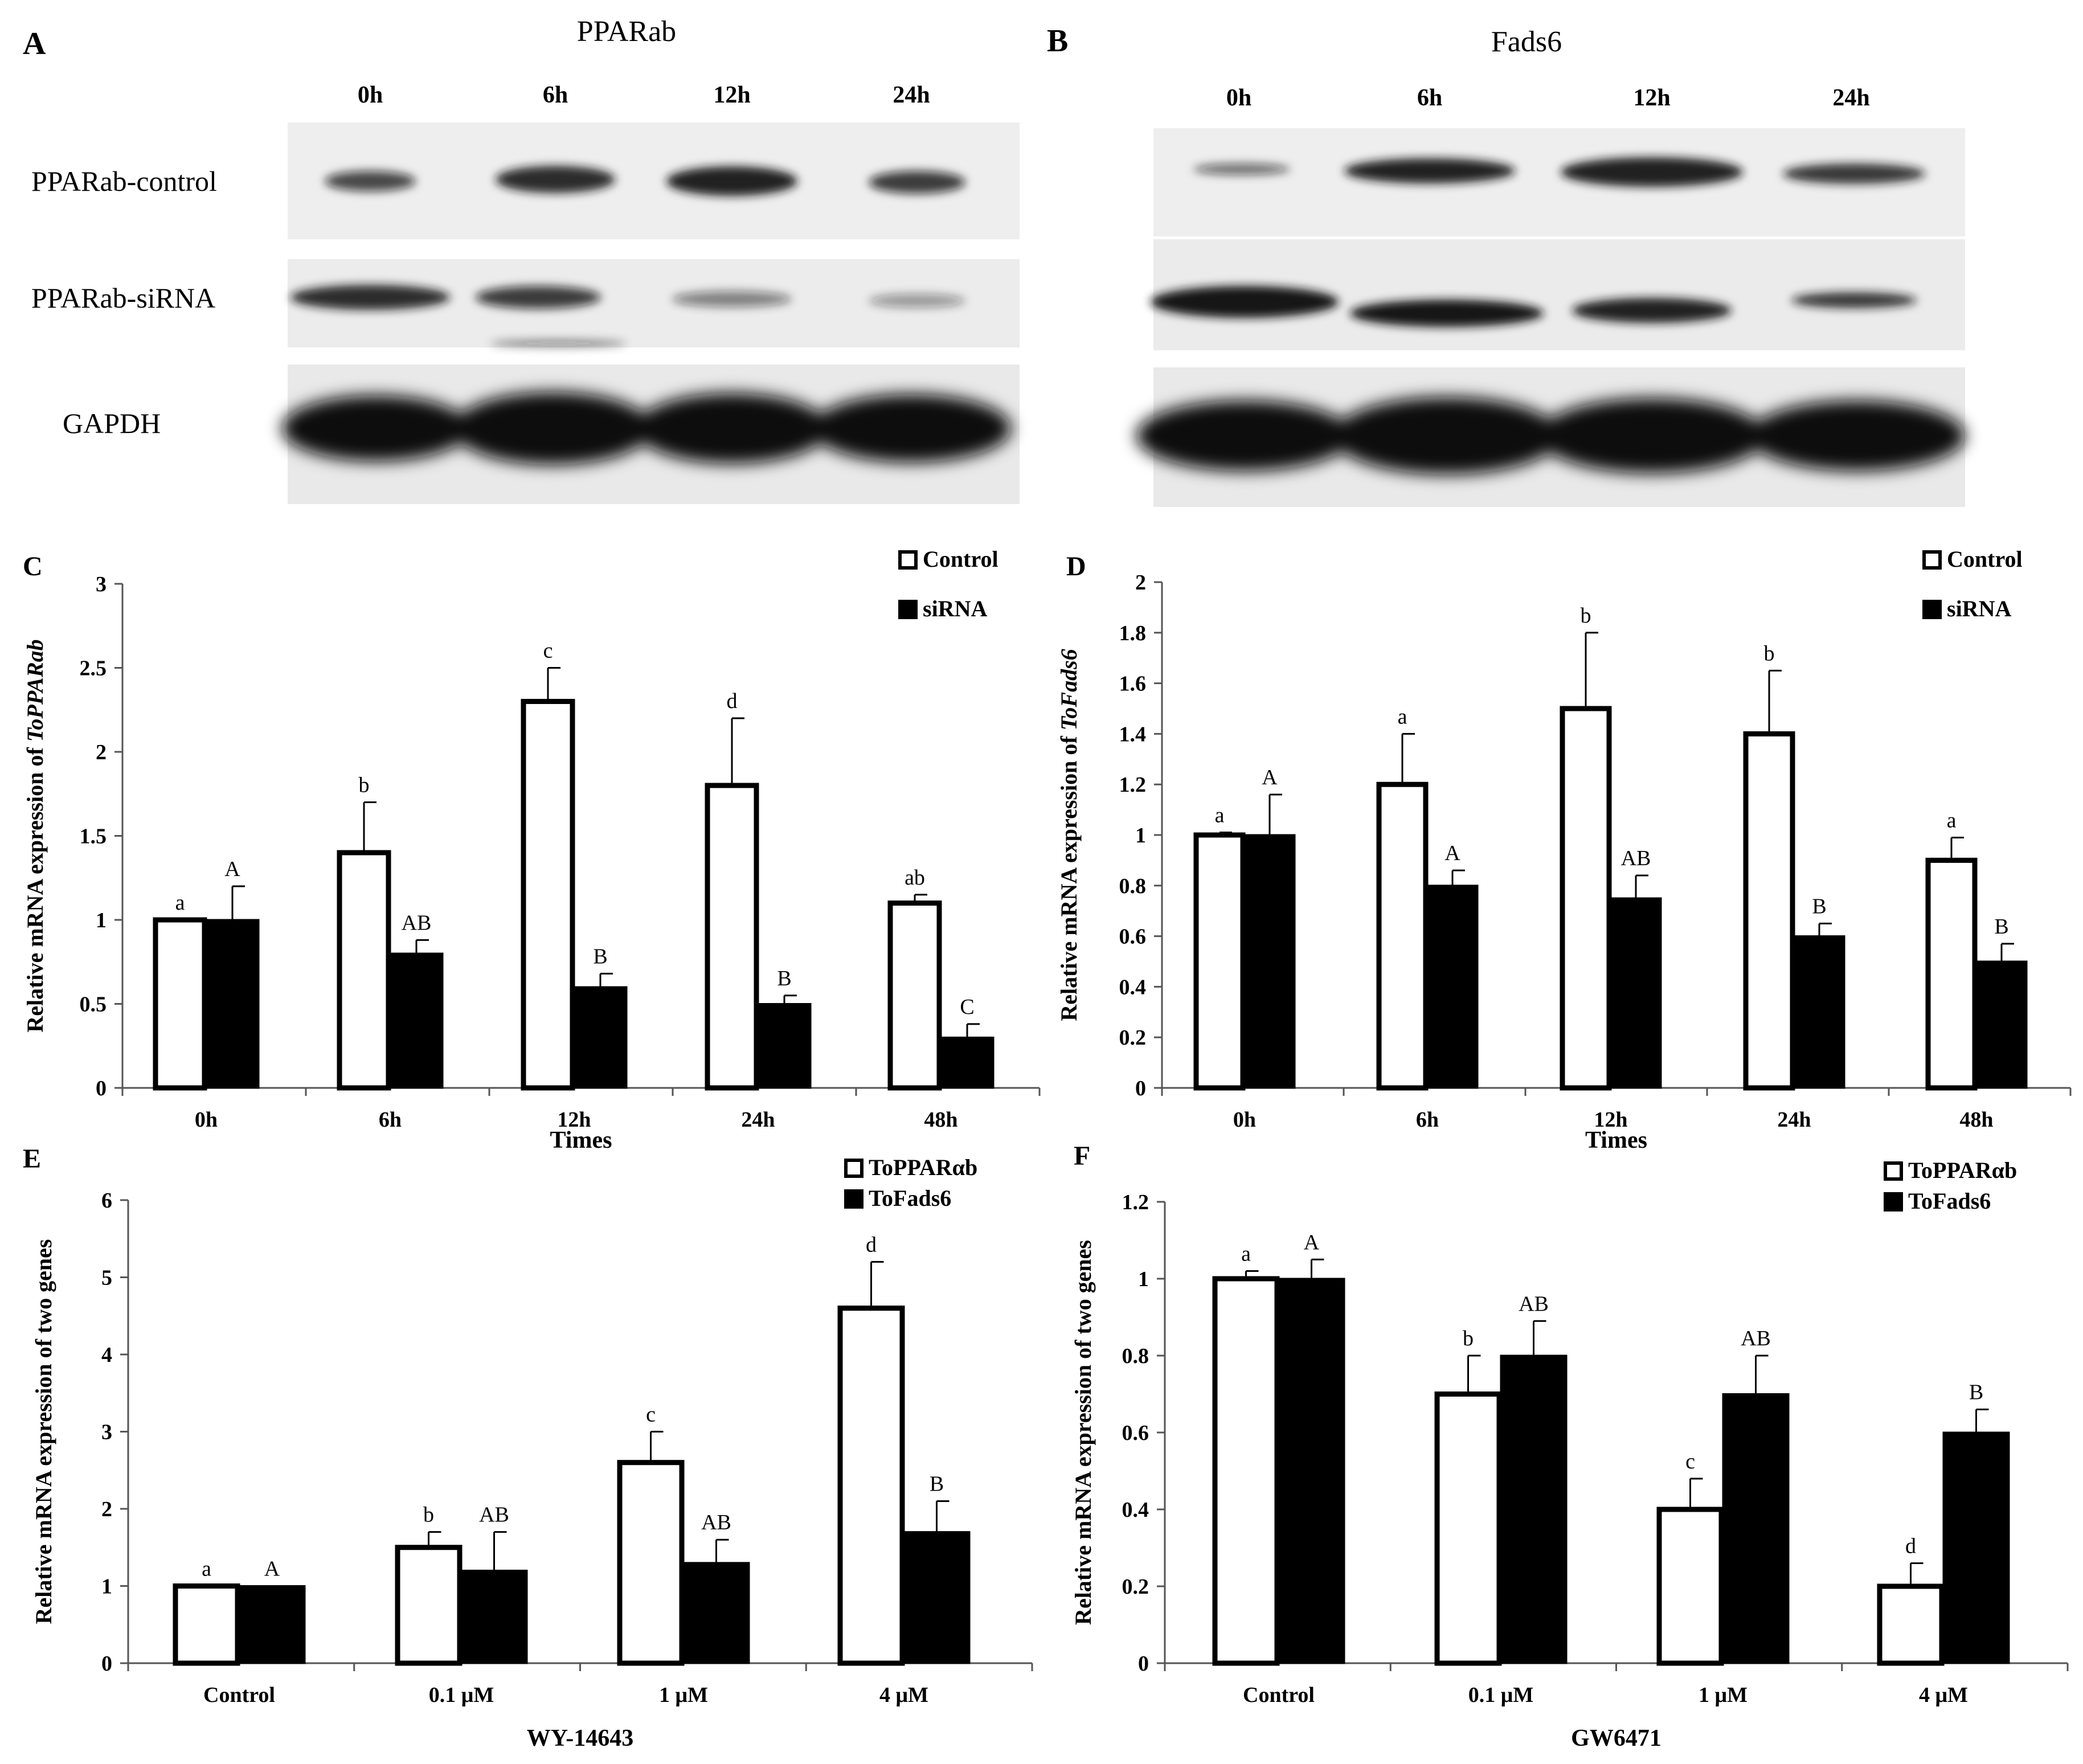  Describe the element at coordinates (106, 1201) in the screenshot. I see `y-tick-label: 6` at that location.